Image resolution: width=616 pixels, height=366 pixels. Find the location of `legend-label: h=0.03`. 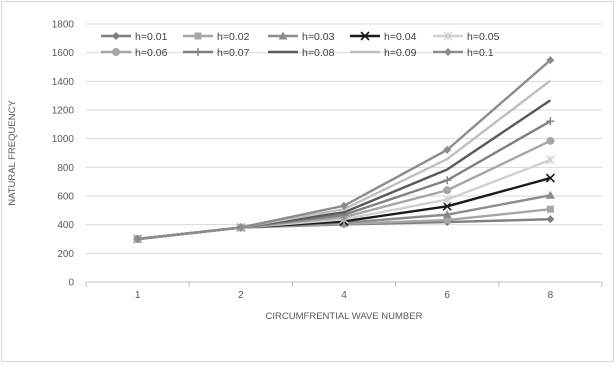

legend-label: h=0.03 is located at coordinates (318, 37).